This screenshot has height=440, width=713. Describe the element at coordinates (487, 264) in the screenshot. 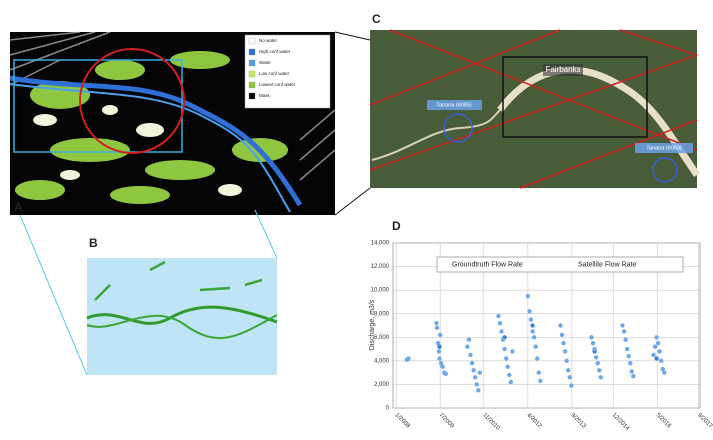

I see `legend-label: Groundtruth Flow Rate` at that location.